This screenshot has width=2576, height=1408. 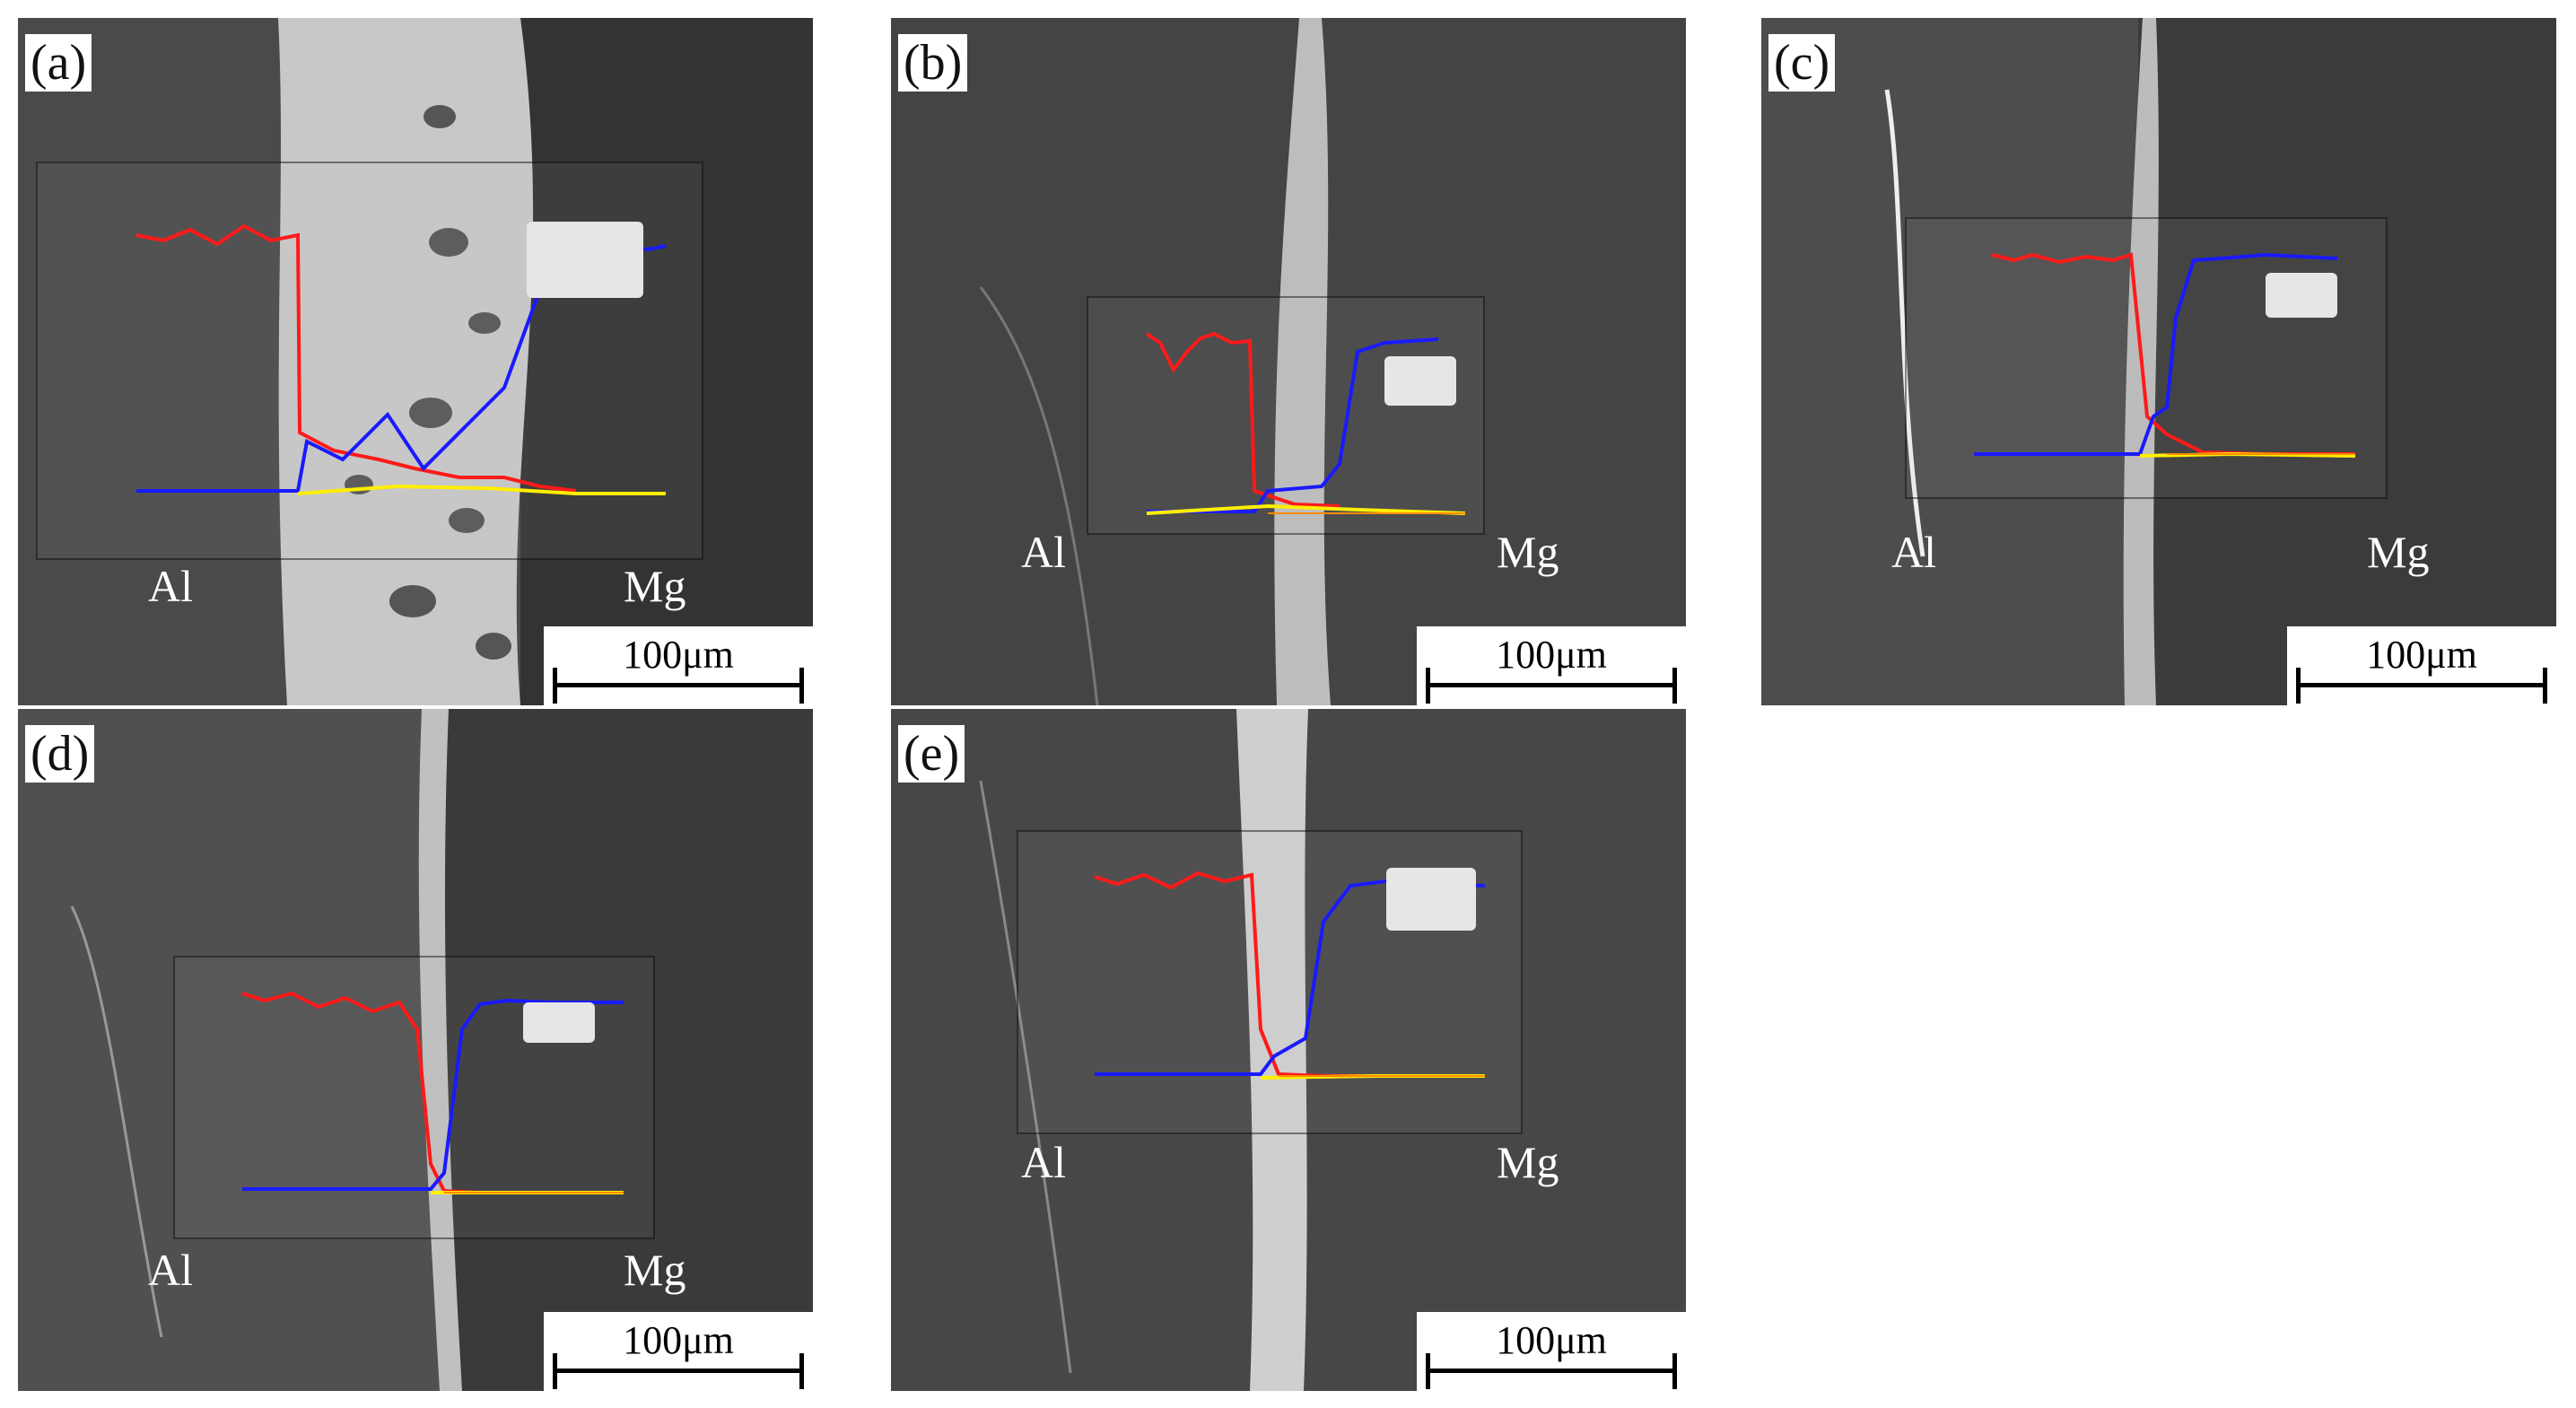 What do you see at coordinates (933, 63) in the screenshot?
I see `panel-label: (b)` at bounding box center [933, 63].